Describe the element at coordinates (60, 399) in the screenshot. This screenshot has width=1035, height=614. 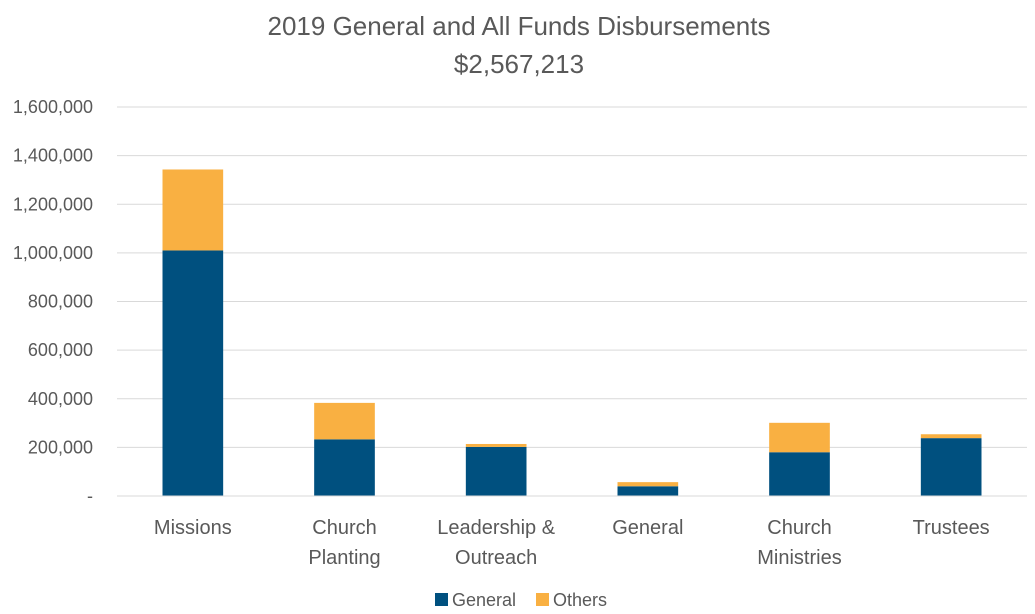
I see `y-tick-label: 400,000` at that location.